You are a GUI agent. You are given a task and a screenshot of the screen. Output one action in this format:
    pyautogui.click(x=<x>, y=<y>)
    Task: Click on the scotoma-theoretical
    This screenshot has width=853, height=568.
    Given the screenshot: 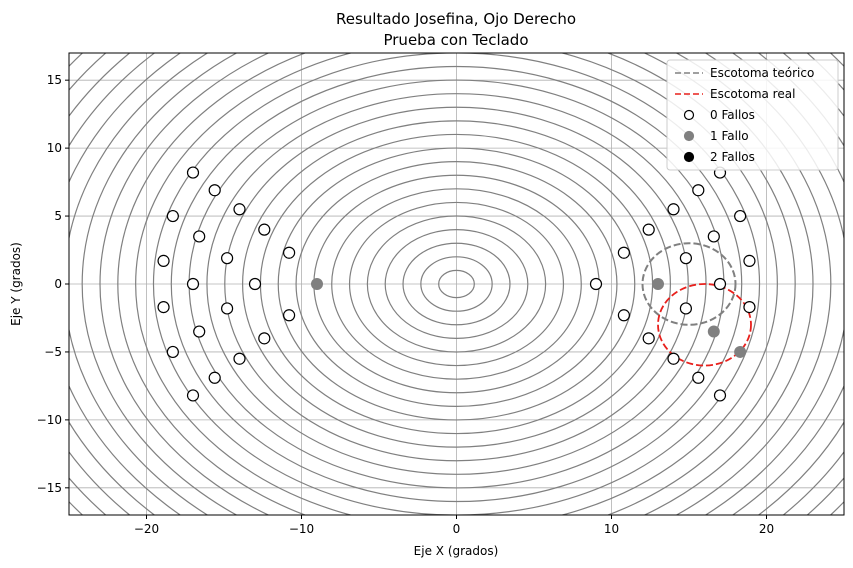 What is the action you would take?
    pyautogui.click(x=689, y=284)
    